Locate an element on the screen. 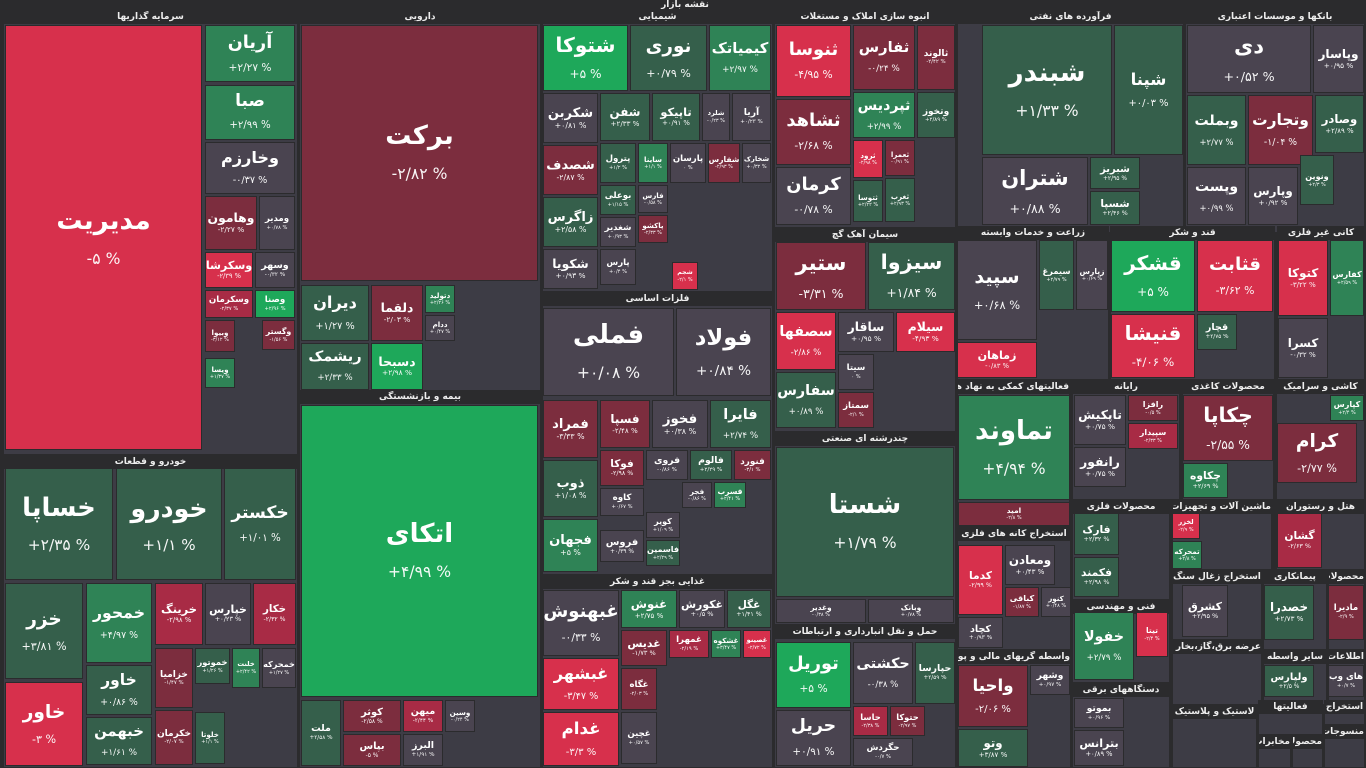 This screenshot has width=1366, height=768. stock-name: ذوب is located at coordinates (570, 484).